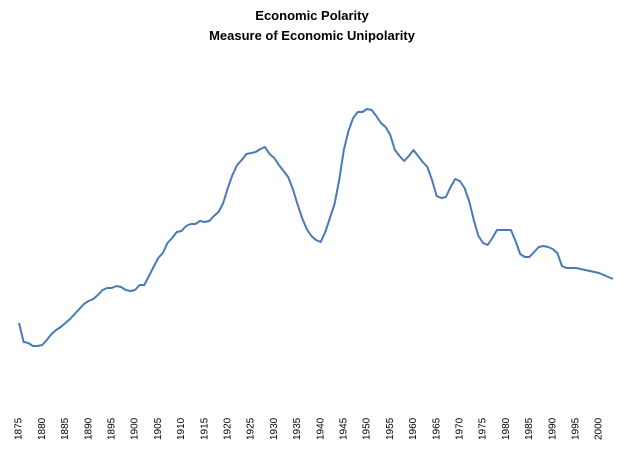 This screenshot has height=450, width=625. Describe the element at coordinates (312, 15) in the screenshot. I see `chart-title: Economic Polarity` at that location.